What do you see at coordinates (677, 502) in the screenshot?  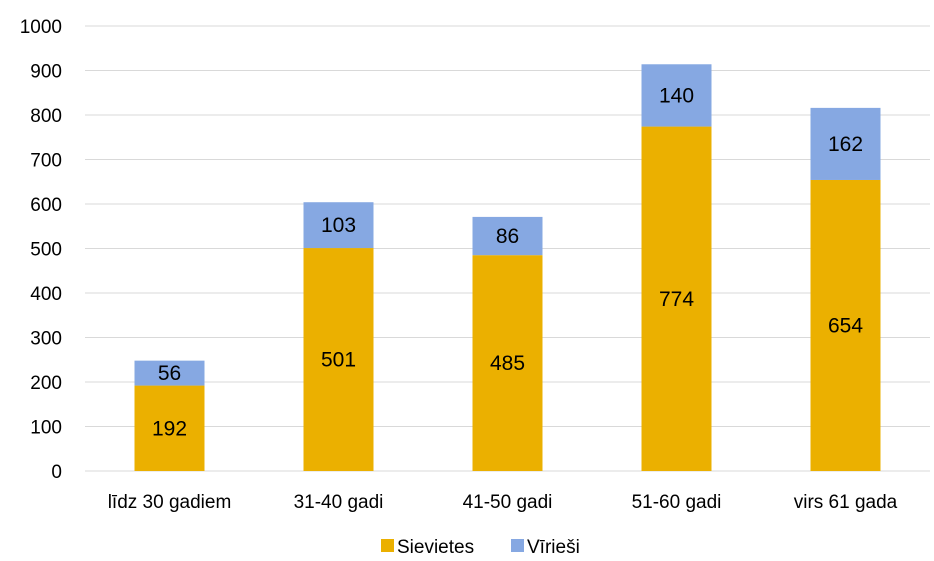 I see `x-tick-label-3: 51-60 gadi` at bounding box center [677, 502].